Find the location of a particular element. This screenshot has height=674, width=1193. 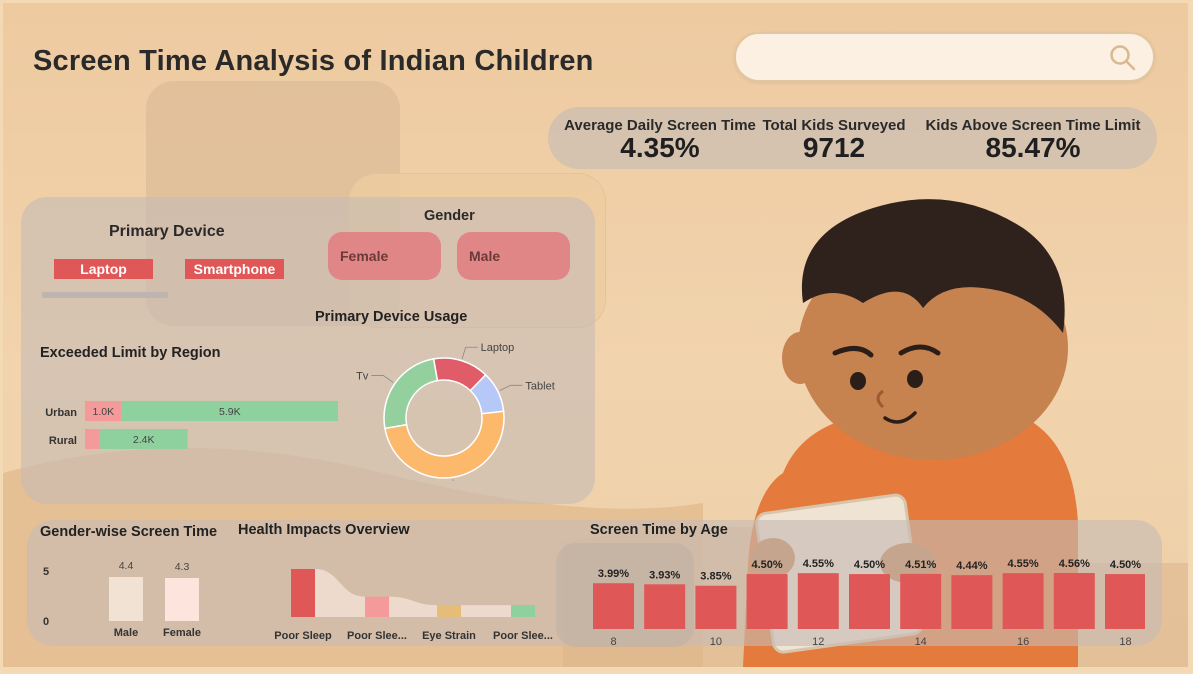

age-axis-label: 18 is located at coordinates (1125, 642).